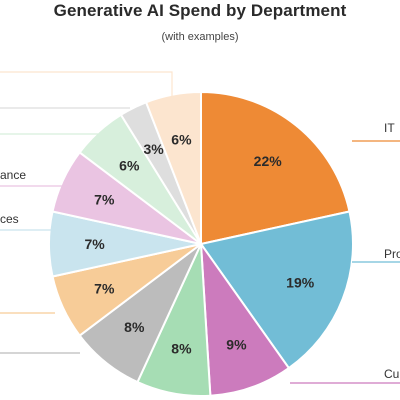 The image size is (400, 400). Describe the element at coordinates (389, 128) in the screenshot. I see `category-label-0: IT` at that location.